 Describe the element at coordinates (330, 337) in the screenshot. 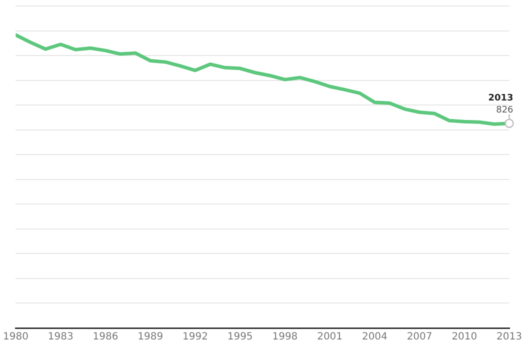

I see `x-tick-label: 2001` at that location.